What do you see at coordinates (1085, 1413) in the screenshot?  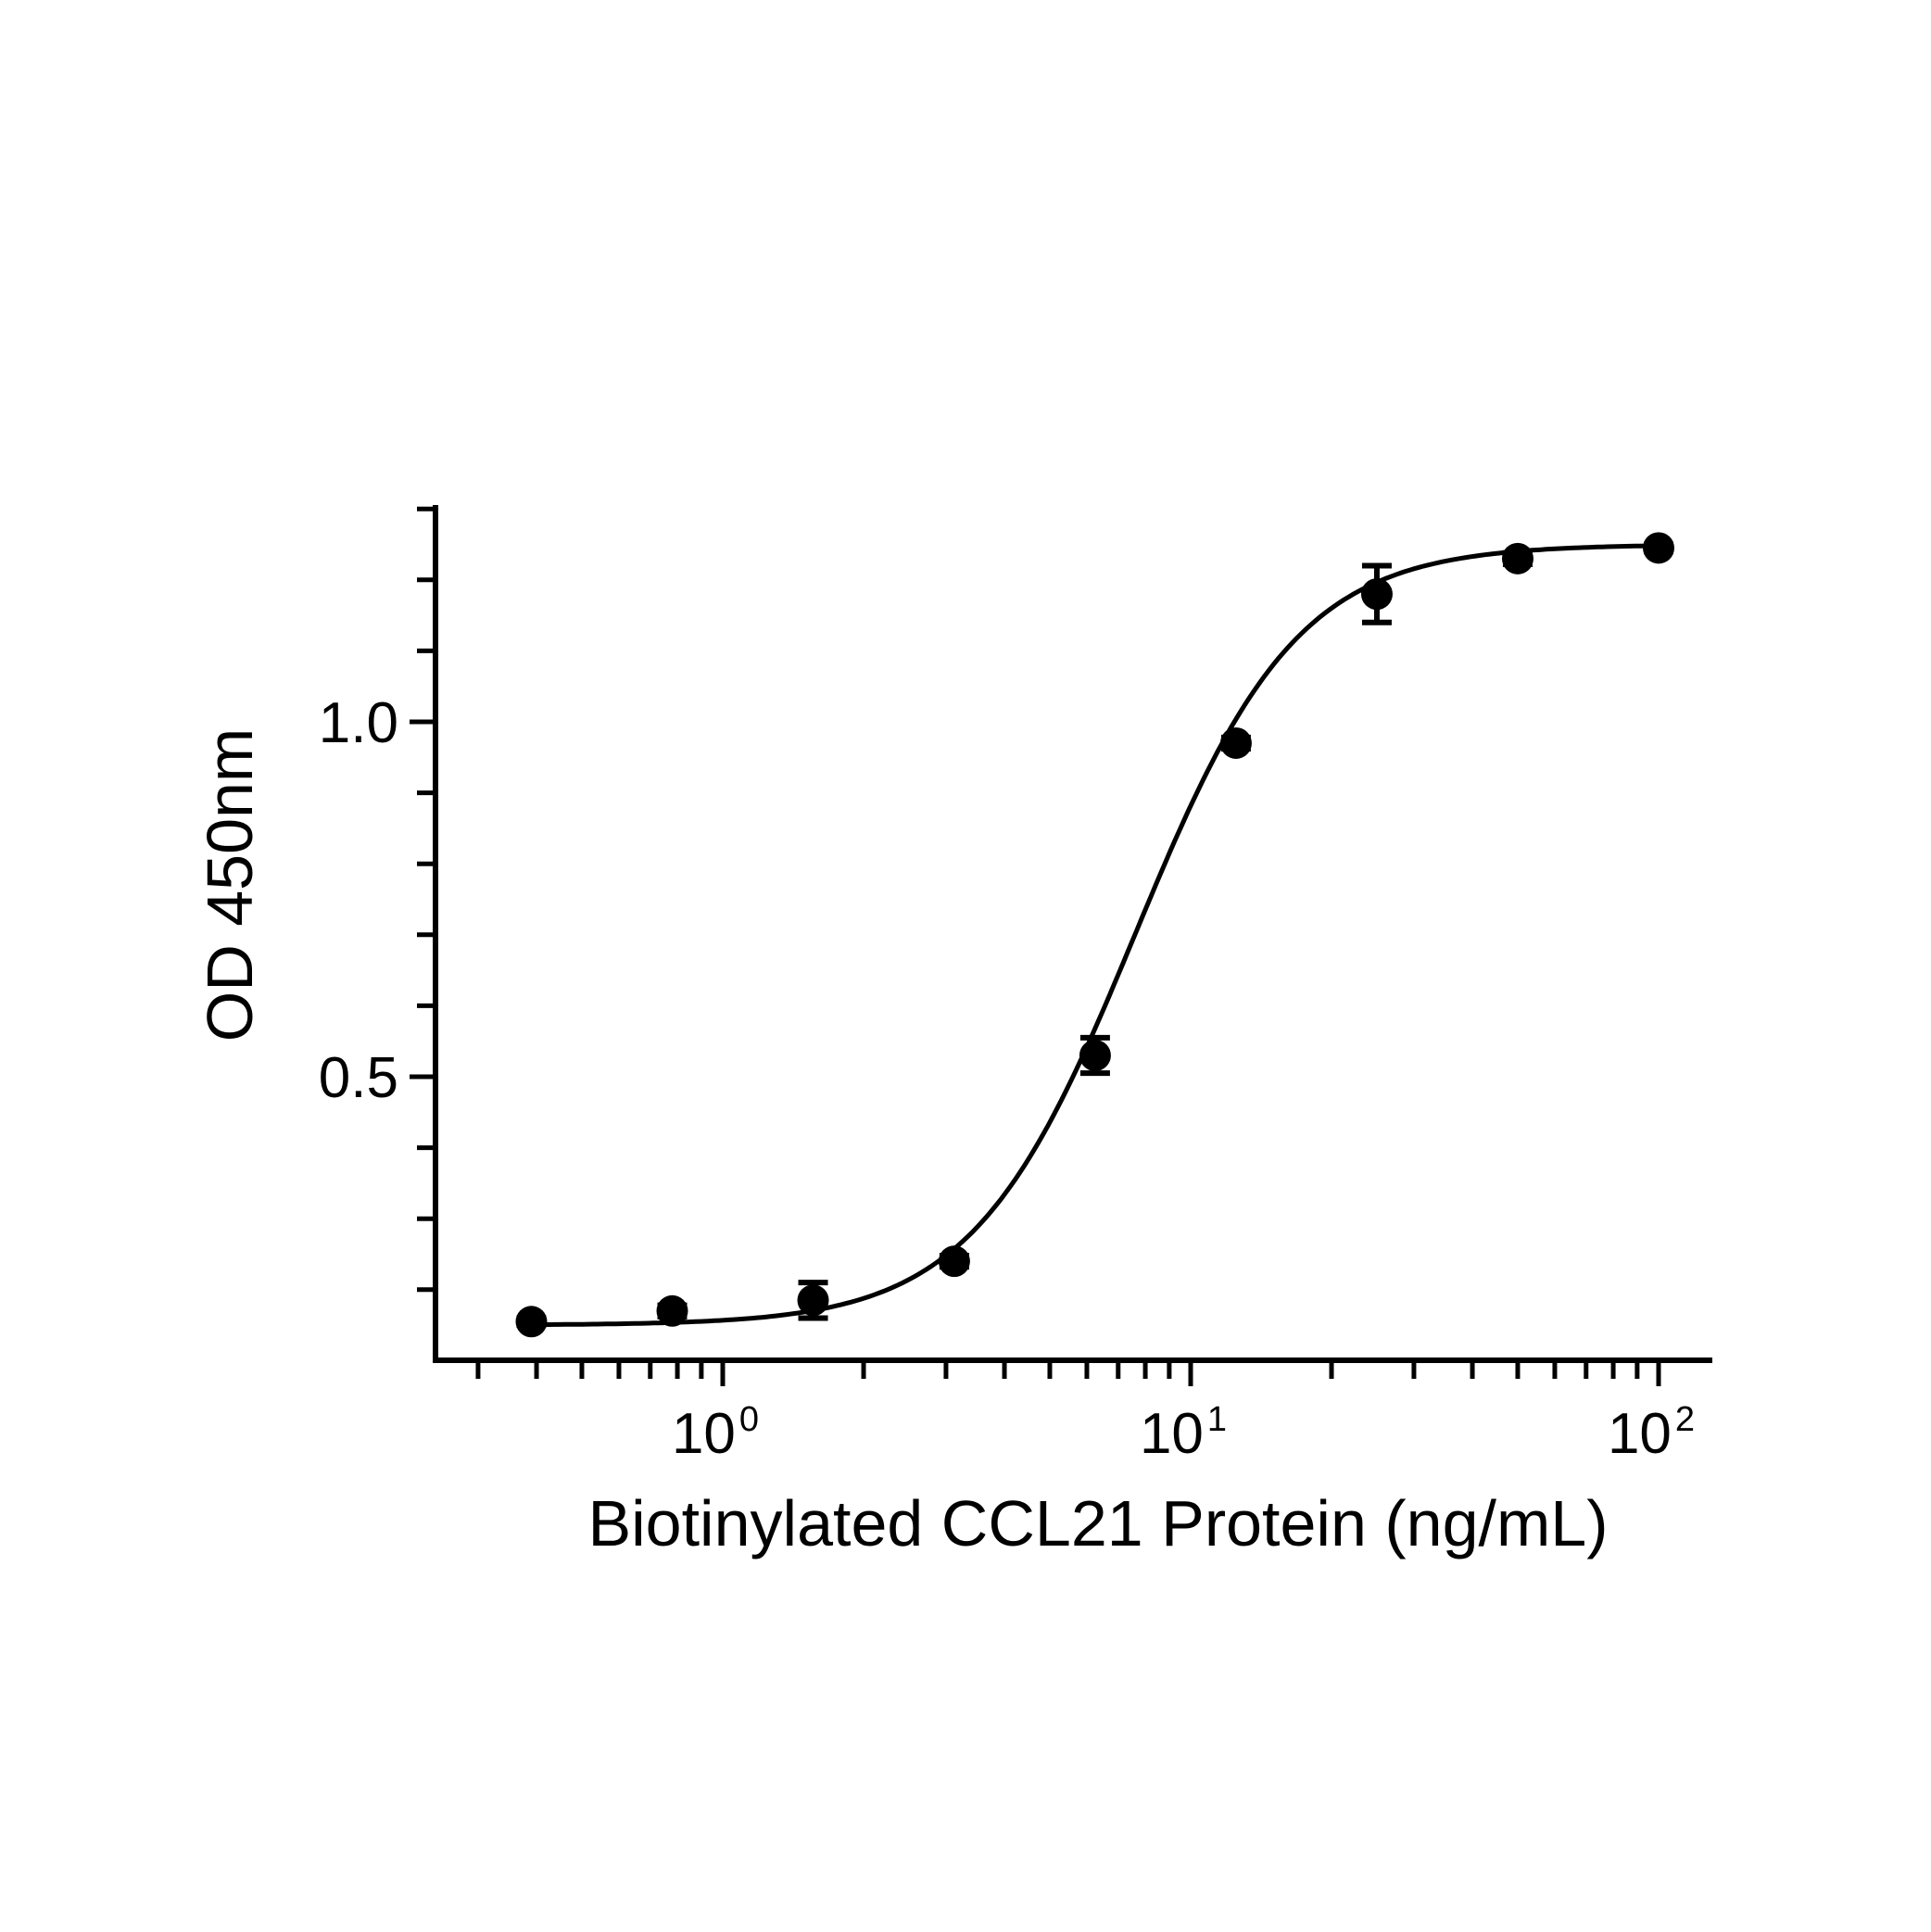 I see `x-axis-ticks: 10 0 10 1 10 2` at bounding box center [1085, 1413].